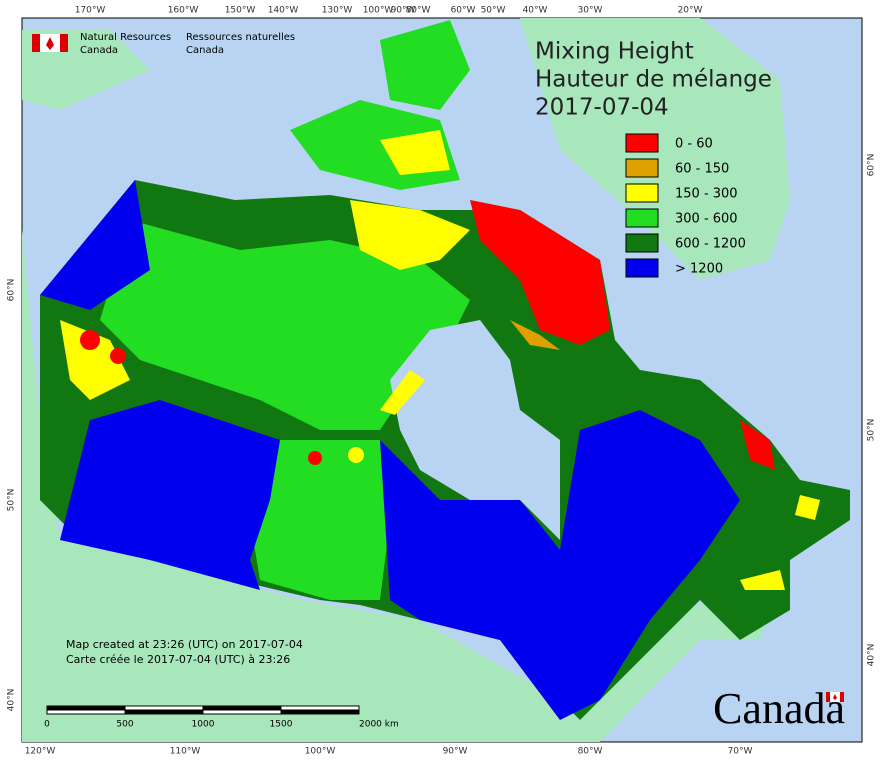 This screenshot has width=880, height=764. I want to click on graticule-label: 30°W, so click(590, 11).